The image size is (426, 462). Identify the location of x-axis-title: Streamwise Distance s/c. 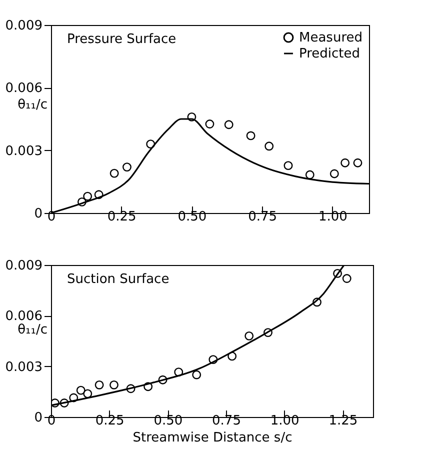
(212, 438).